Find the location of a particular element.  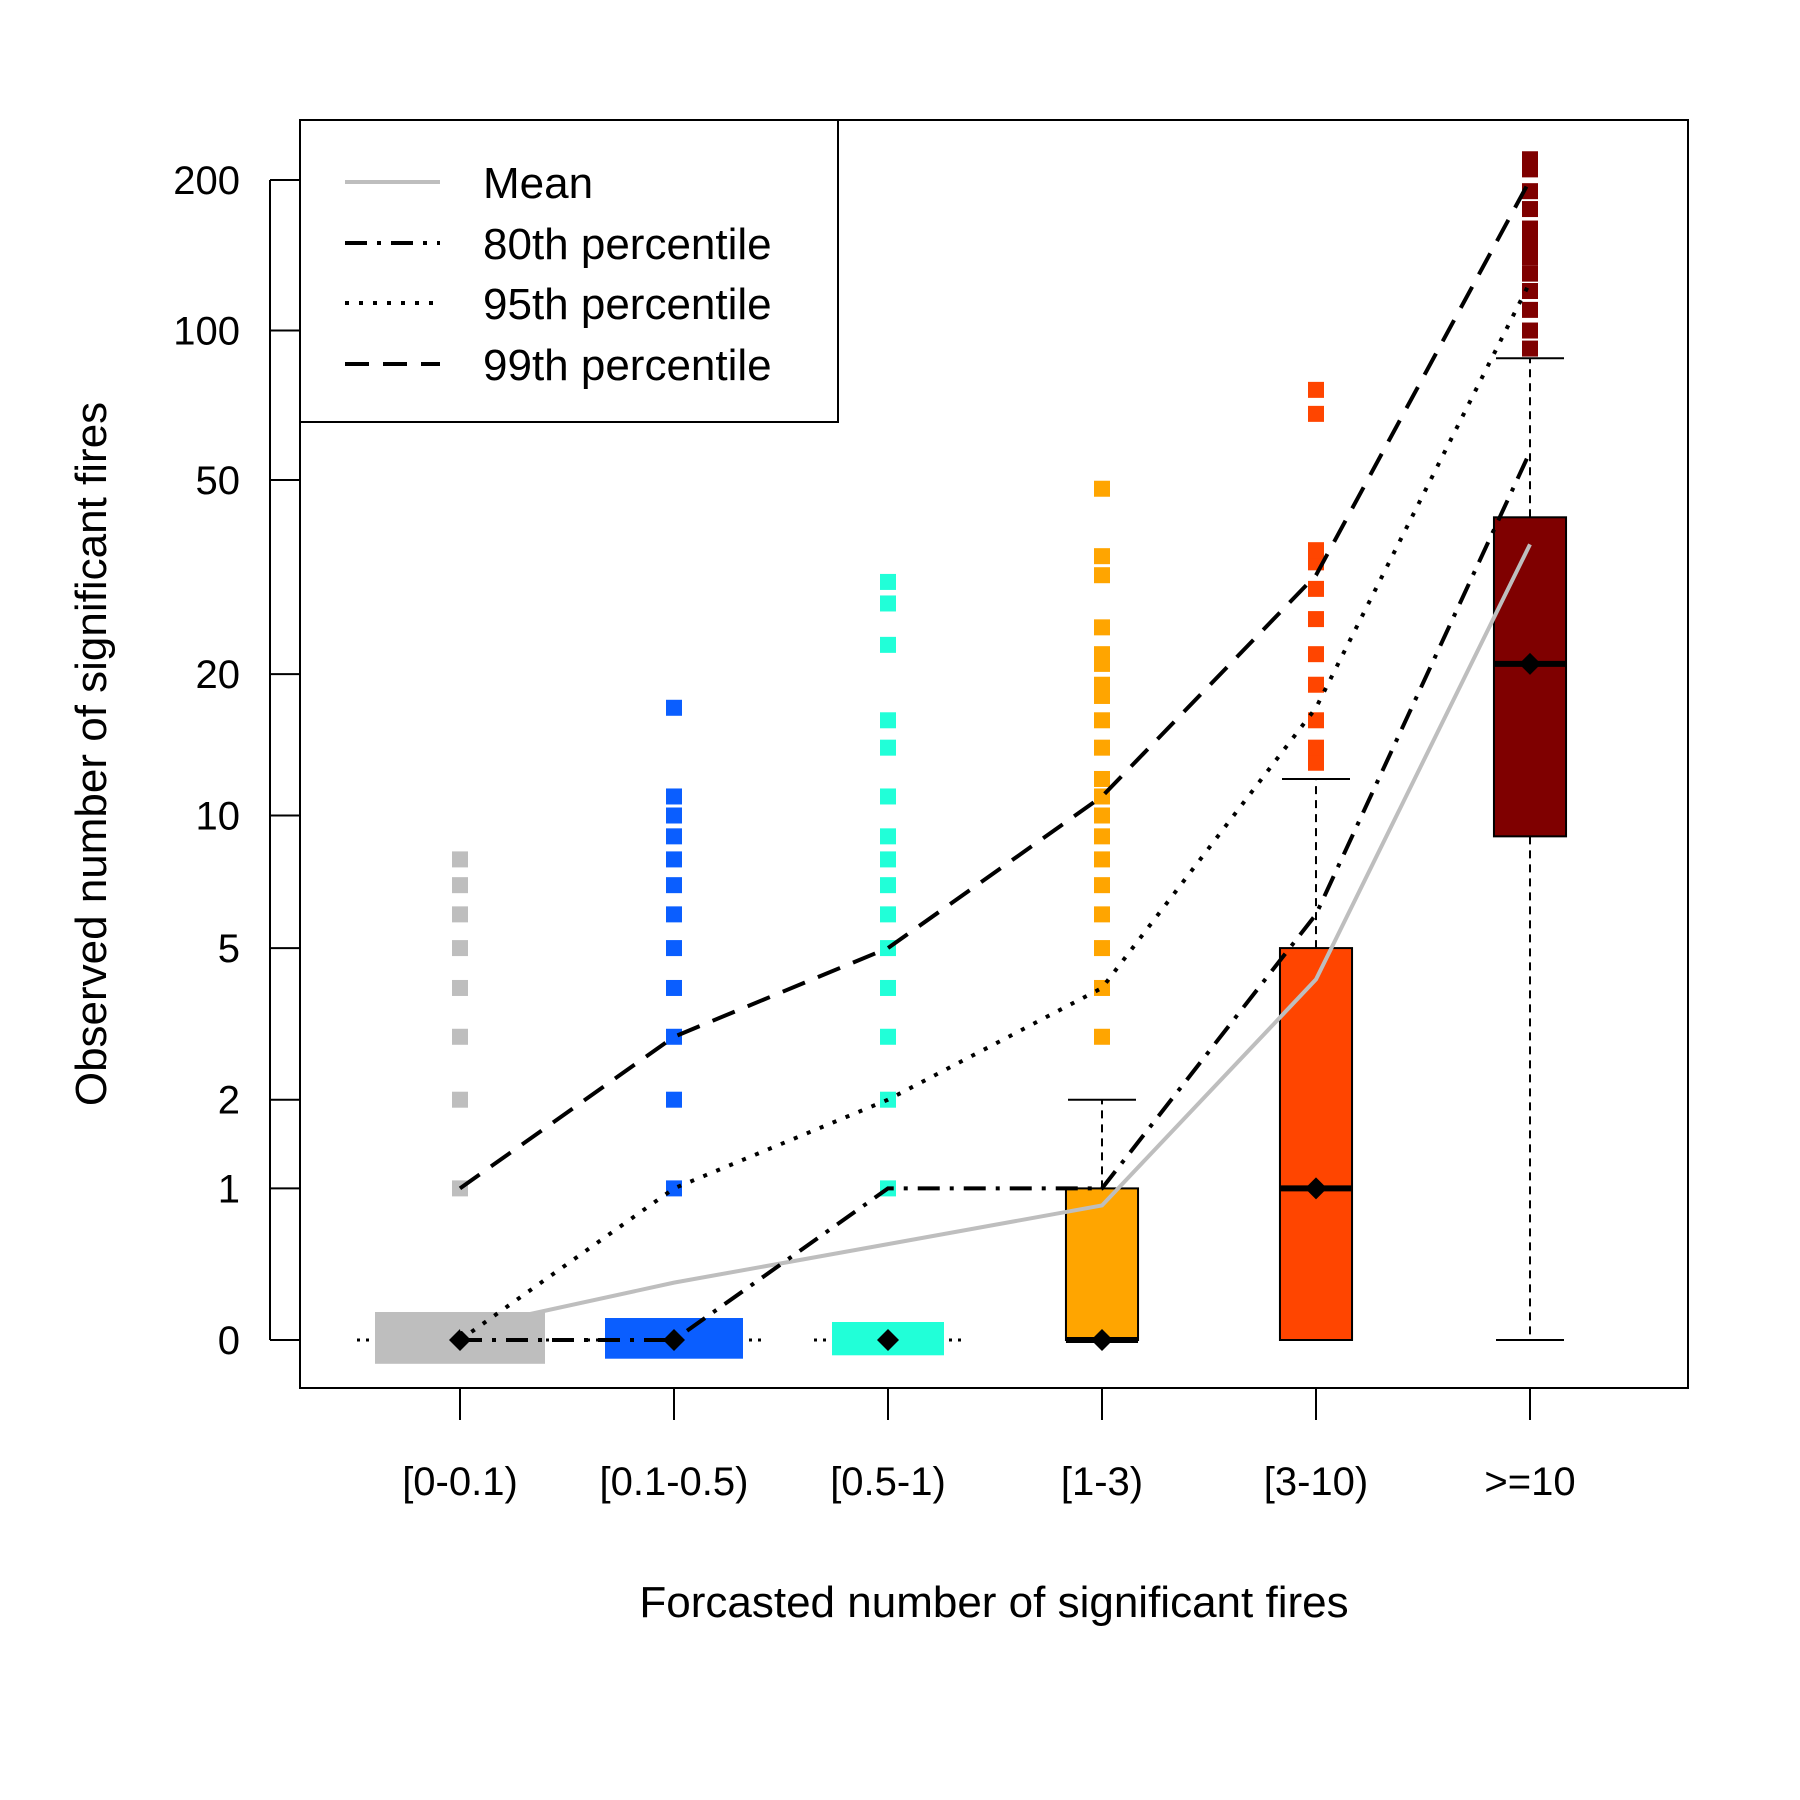

y-tick-label: 200 is located at coordinates (206, 181).